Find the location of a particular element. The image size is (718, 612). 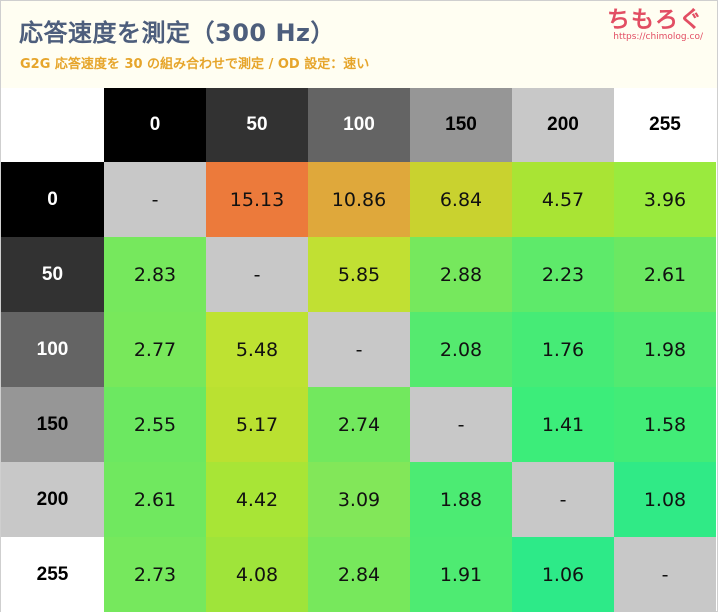

data-cell: 5.85 is located at coordinates (359, 274).